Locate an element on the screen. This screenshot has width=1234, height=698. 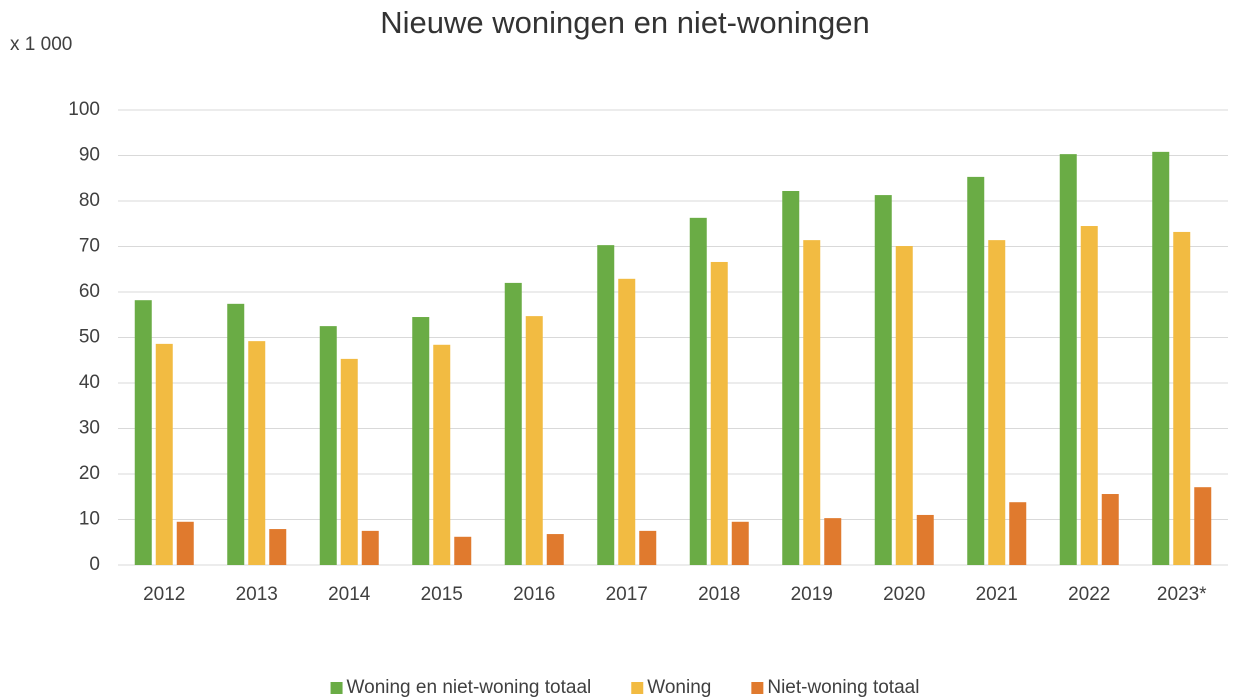
y-tick-label: 90 is located at coordinates (89, 155).